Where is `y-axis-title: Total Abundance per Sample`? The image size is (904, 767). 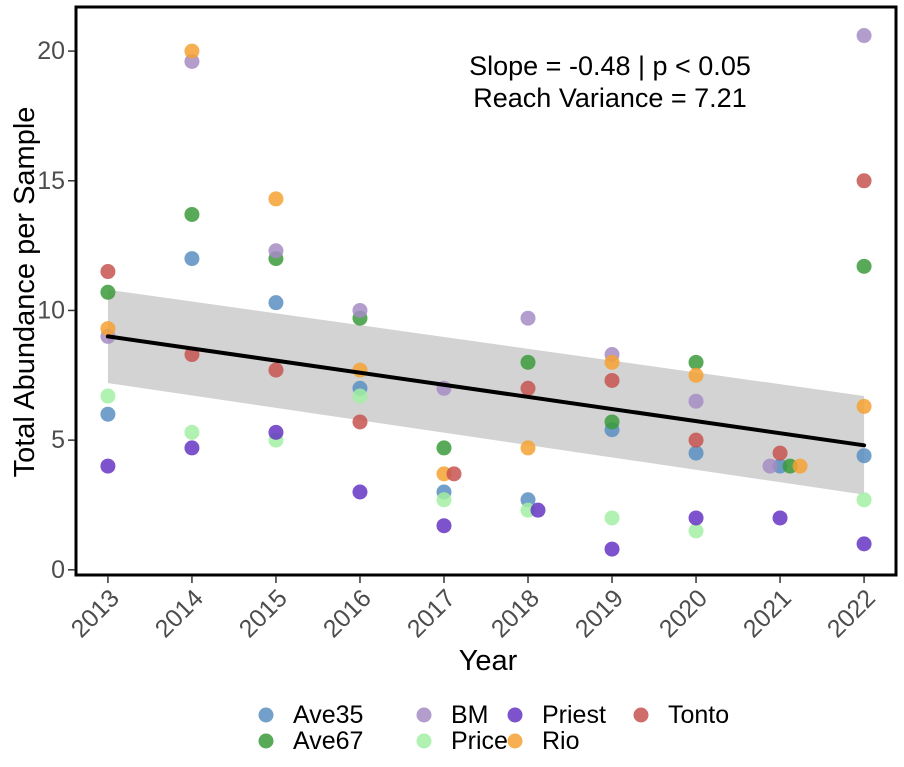
y-axis-title: Total Abundance per Sample is located at coordinates (25, 292).